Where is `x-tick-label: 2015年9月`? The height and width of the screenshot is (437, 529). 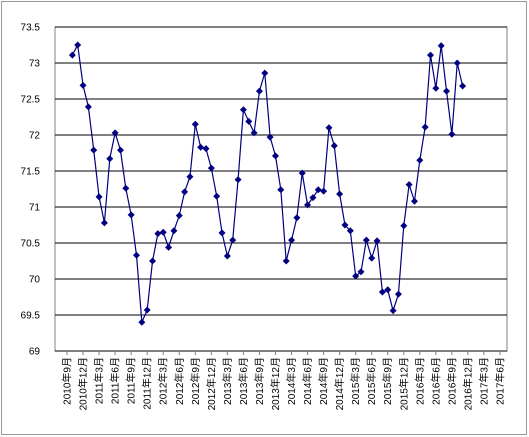
x-tick-label: 2015年9月 is located at coordinates (387, 381).